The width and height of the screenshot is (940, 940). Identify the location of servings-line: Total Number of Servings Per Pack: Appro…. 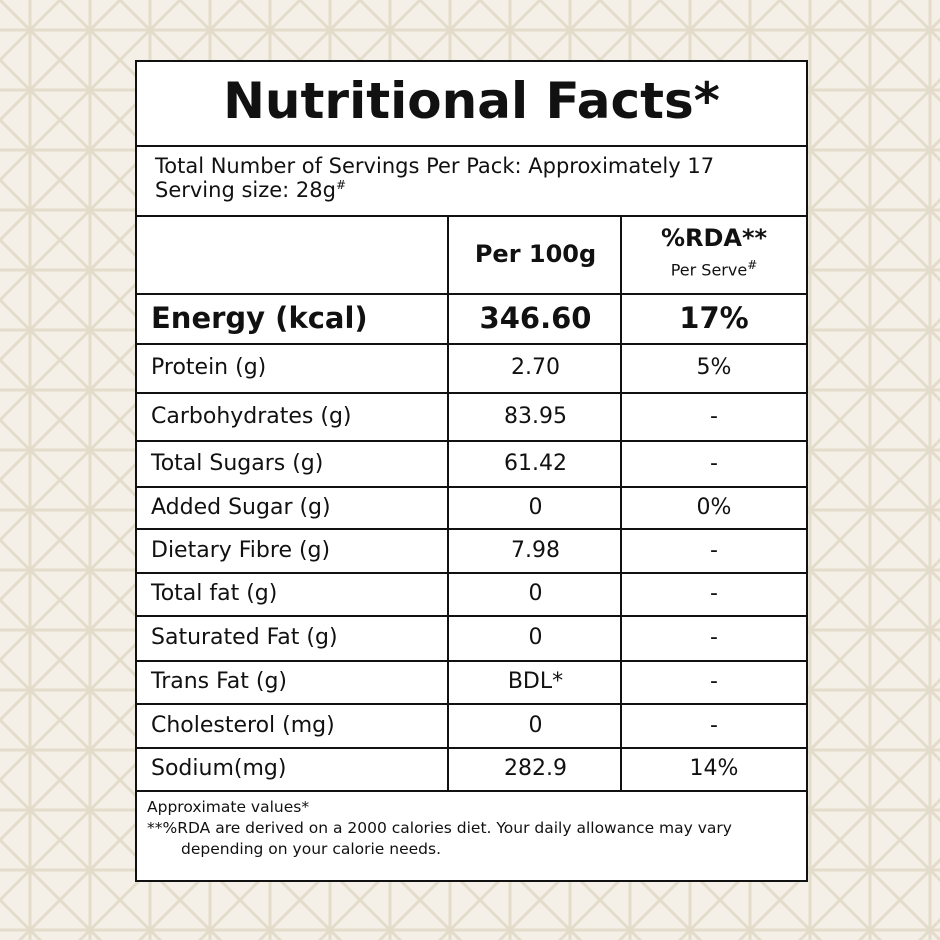
(435, 166).